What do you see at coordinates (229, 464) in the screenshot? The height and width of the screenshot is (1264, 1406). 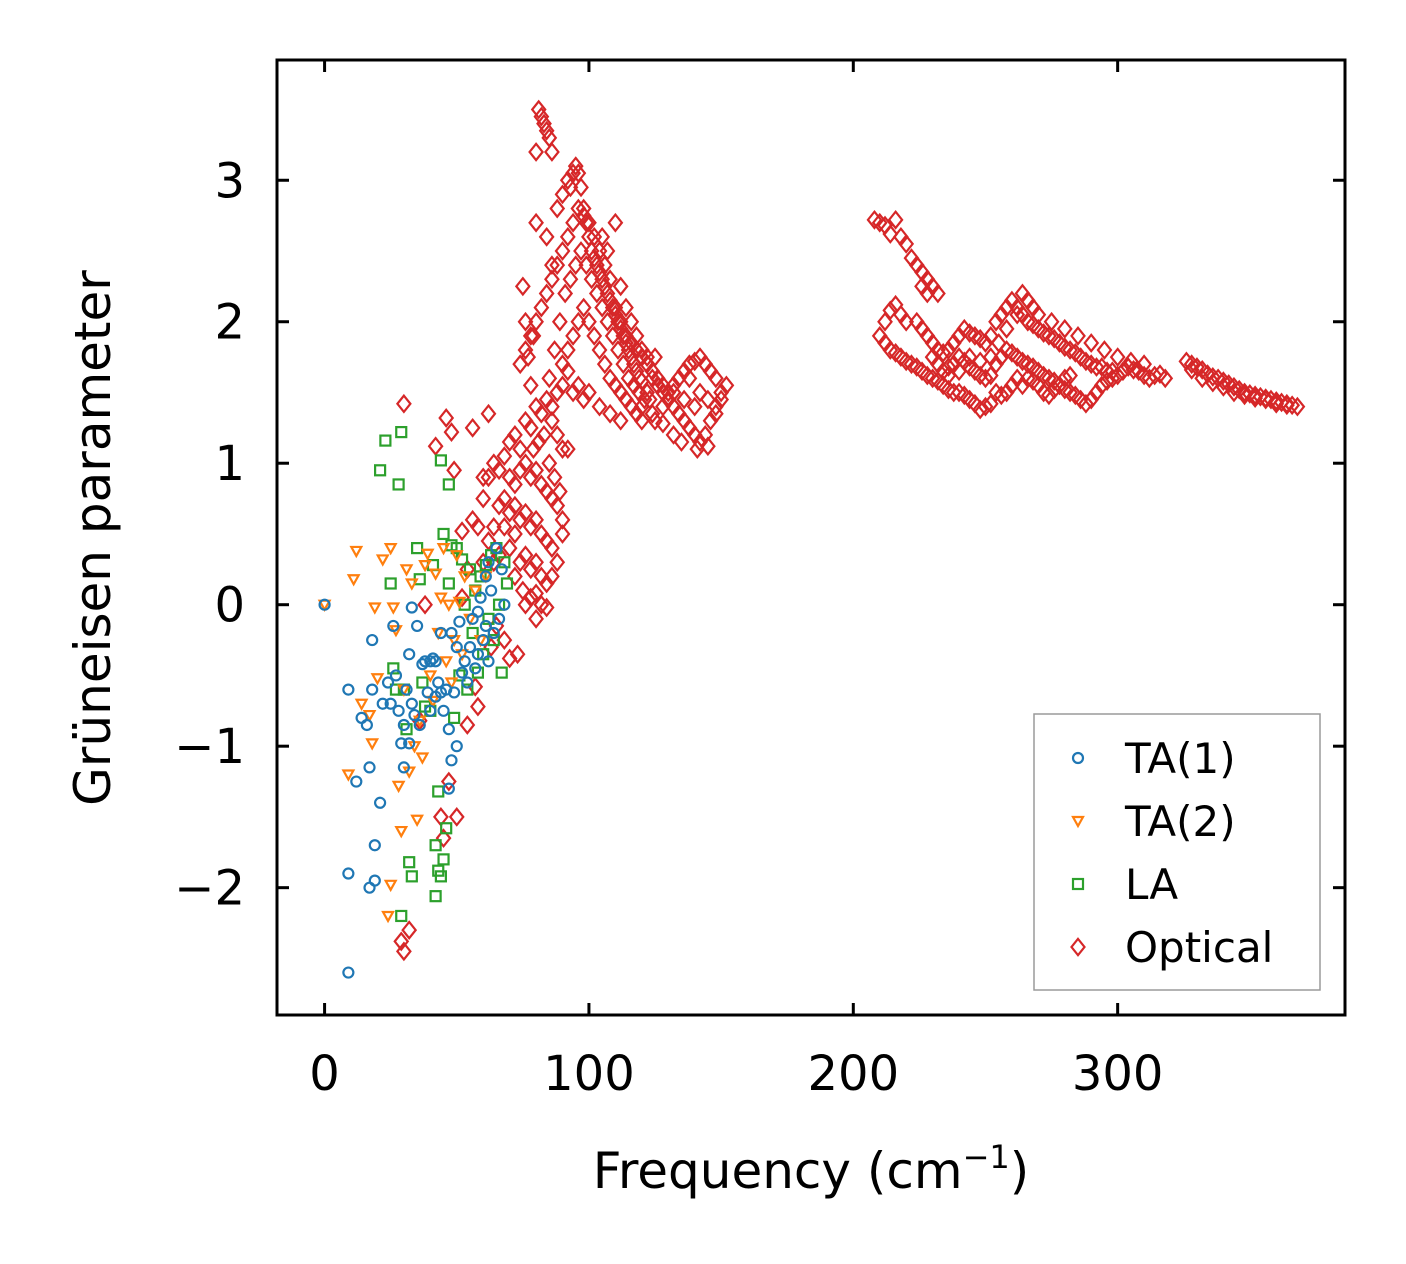 I see `y-tick-label: 1` at bounding box center [229, 464].